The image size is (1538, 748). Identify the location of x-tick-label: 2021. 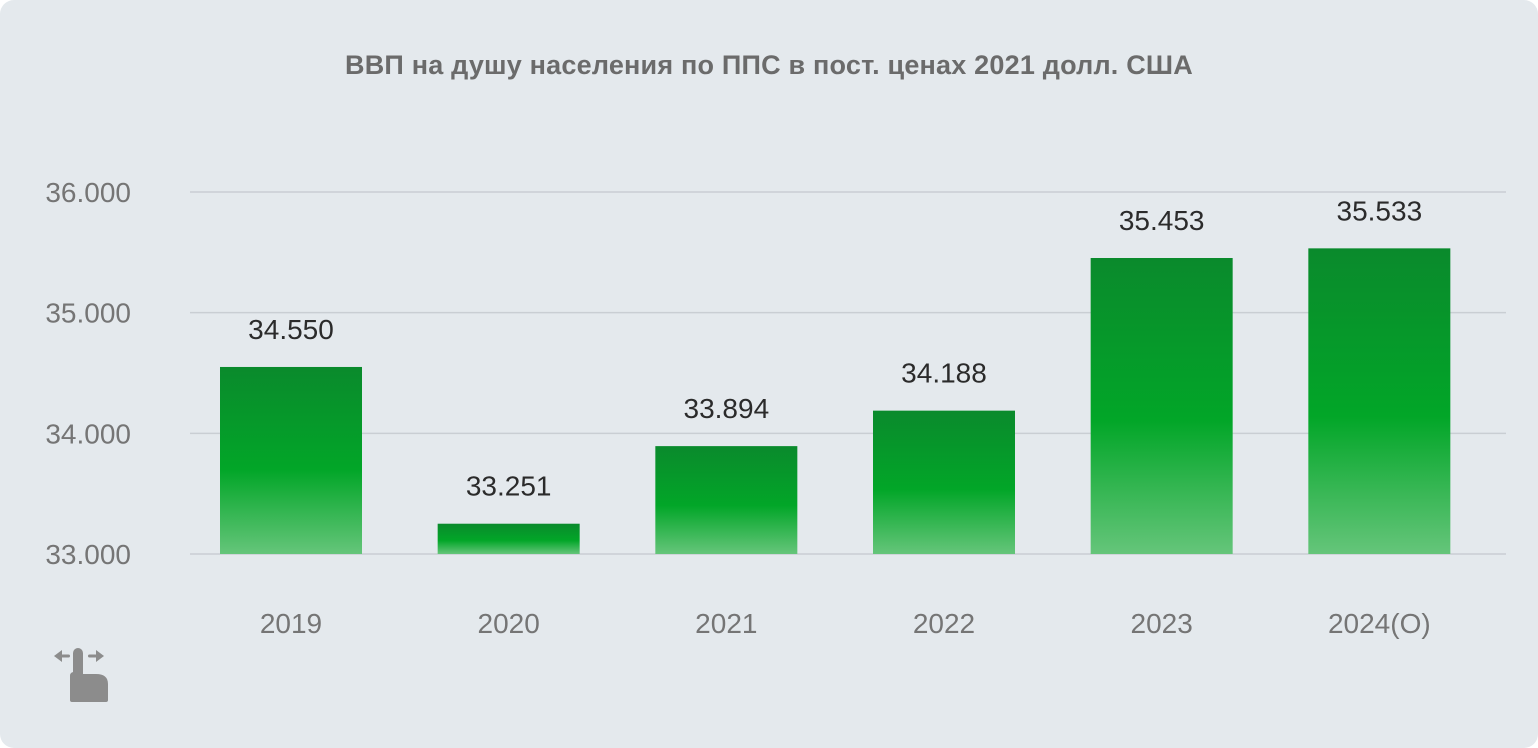
(726, 623).